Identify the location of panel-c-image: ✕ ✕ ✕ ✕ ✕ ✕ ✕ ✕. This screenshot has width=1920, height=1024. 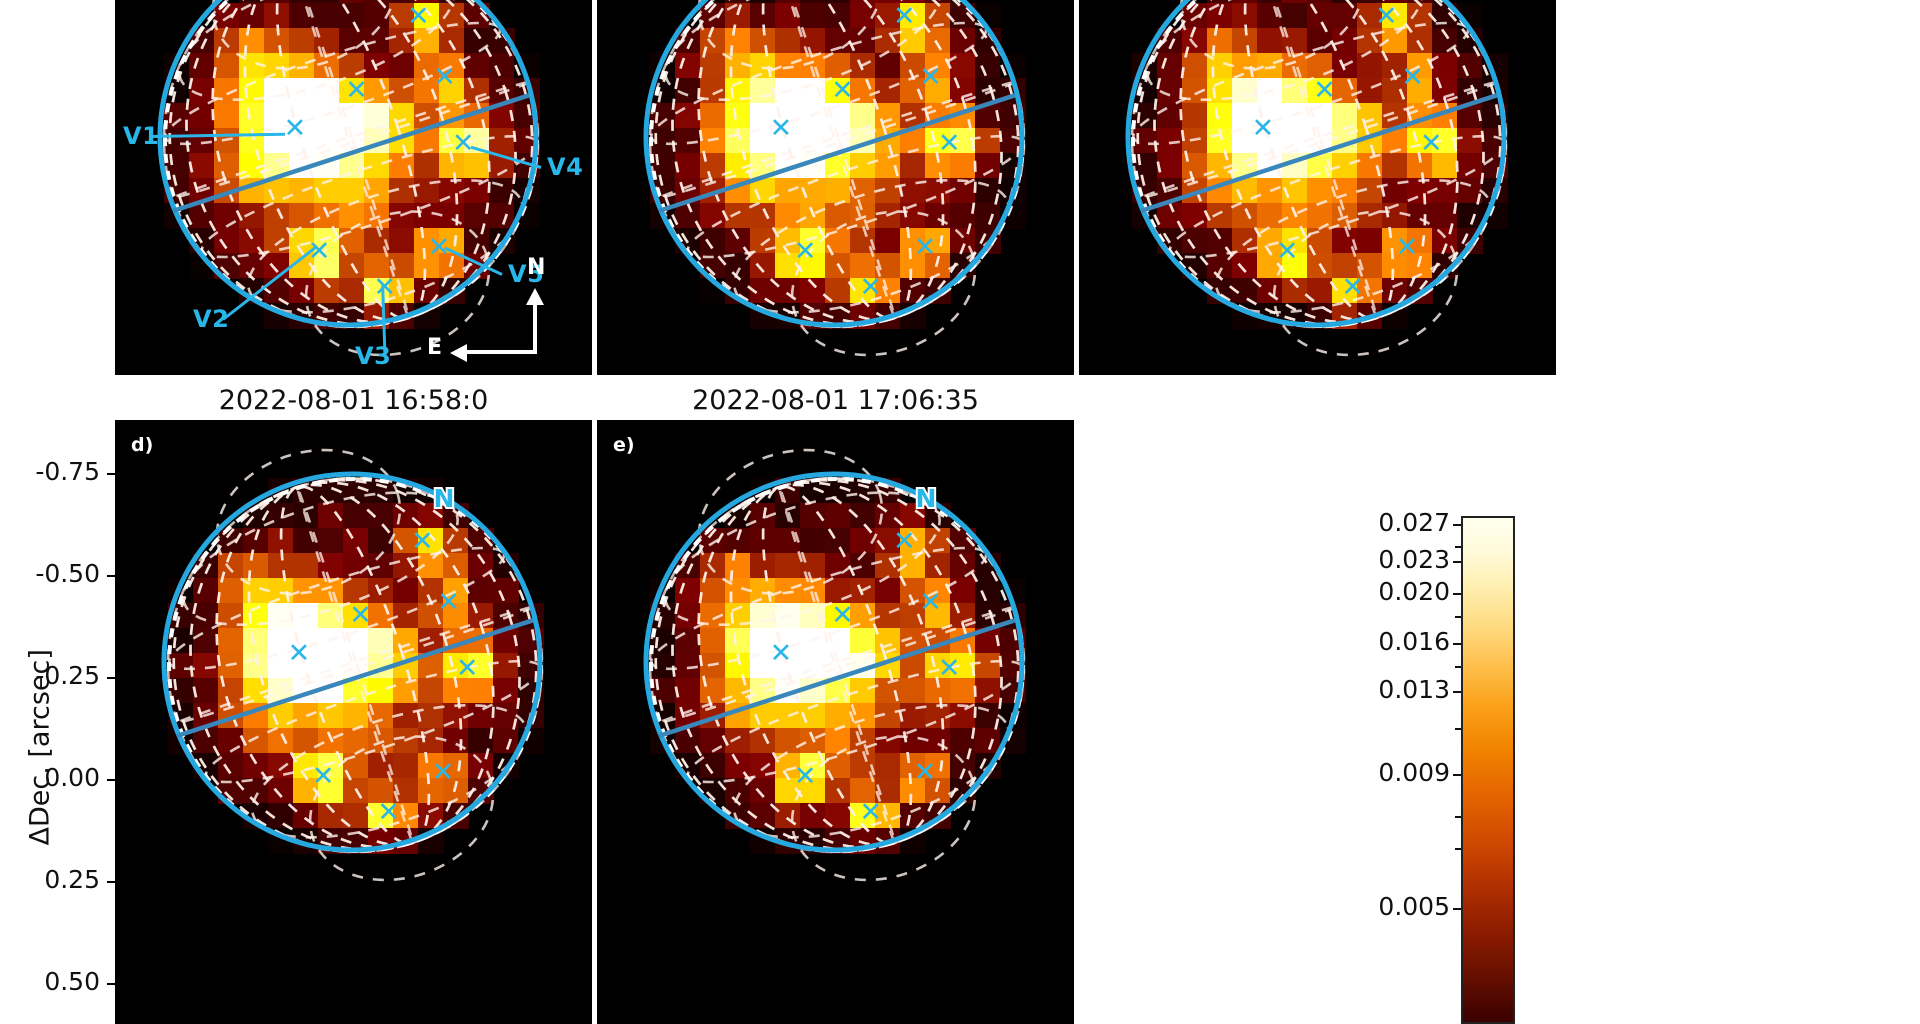
(1317, 187).